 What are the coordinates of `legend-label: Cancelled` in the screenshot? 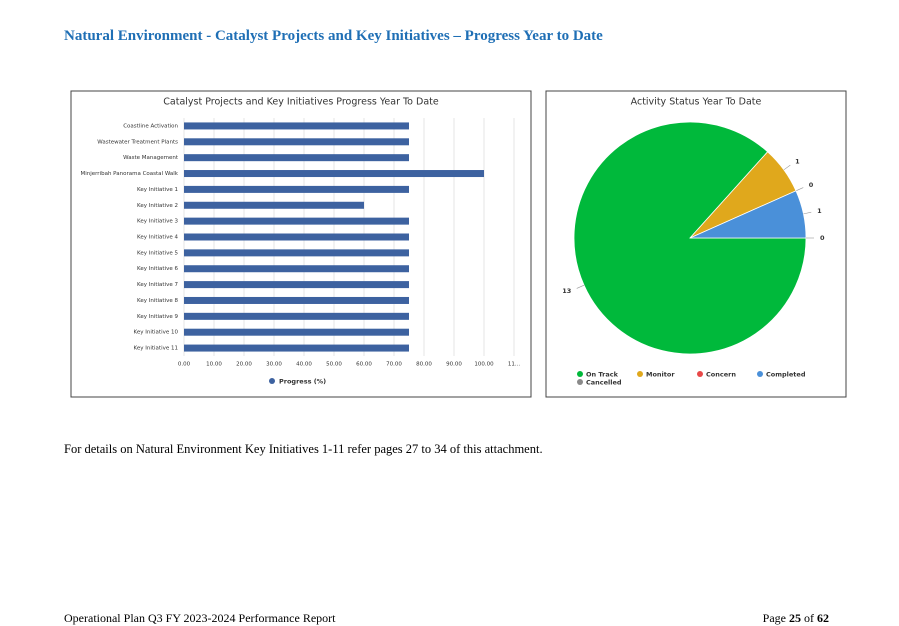 It's located at (604, 383).